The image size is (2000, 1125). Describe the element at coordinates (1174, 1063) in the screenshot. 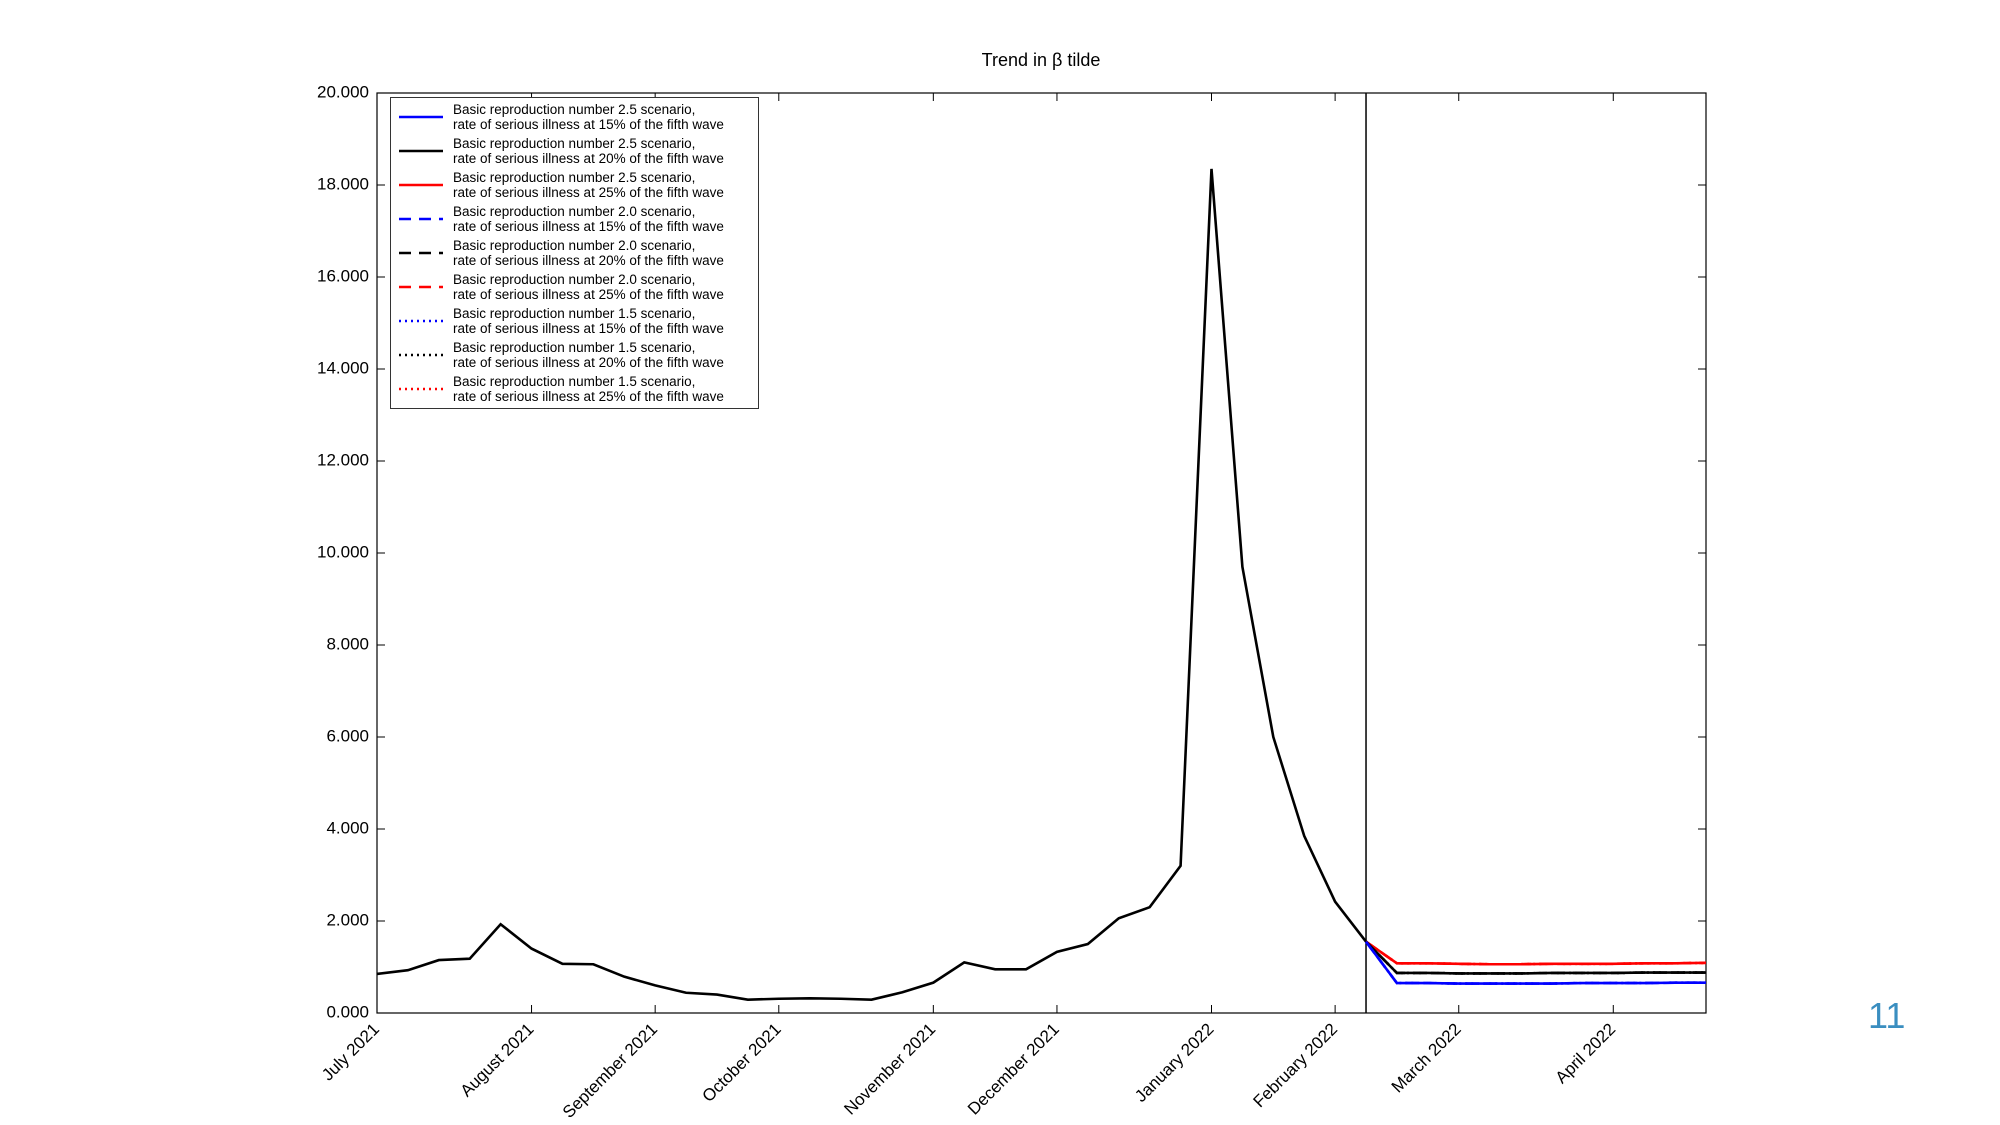

I see `x-tick-label: January 2022` at that location.